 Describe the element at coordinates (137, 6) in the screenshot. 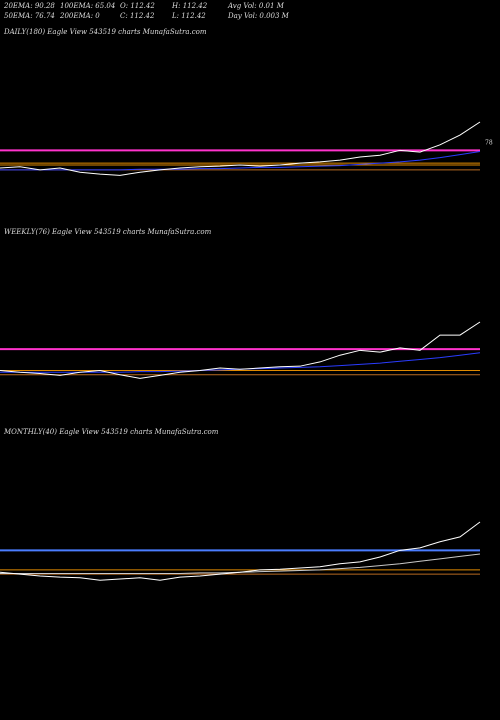

I see `header-stat: O: 112.42` at that location.